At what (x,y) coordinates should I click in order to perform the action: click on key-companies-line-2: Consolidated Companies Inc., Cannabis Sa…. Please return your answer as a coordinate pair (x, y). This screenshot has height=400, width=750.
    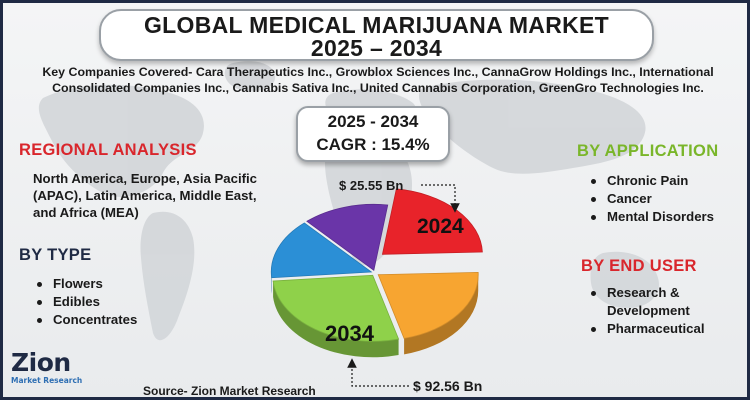
    Looking at the image, I should click on (378, 88).